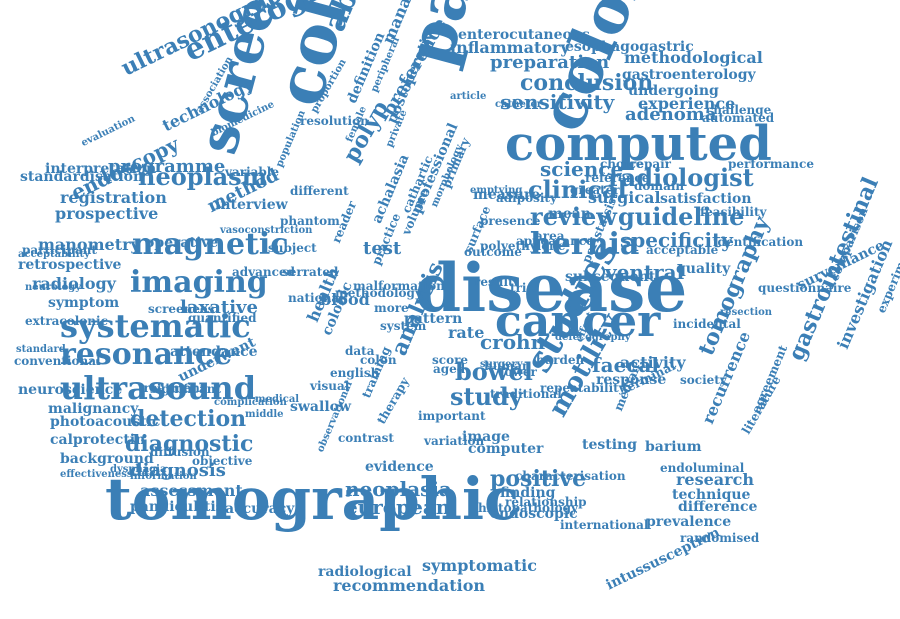  I want to click on word-cloud-word: greater, so click(595, 190).